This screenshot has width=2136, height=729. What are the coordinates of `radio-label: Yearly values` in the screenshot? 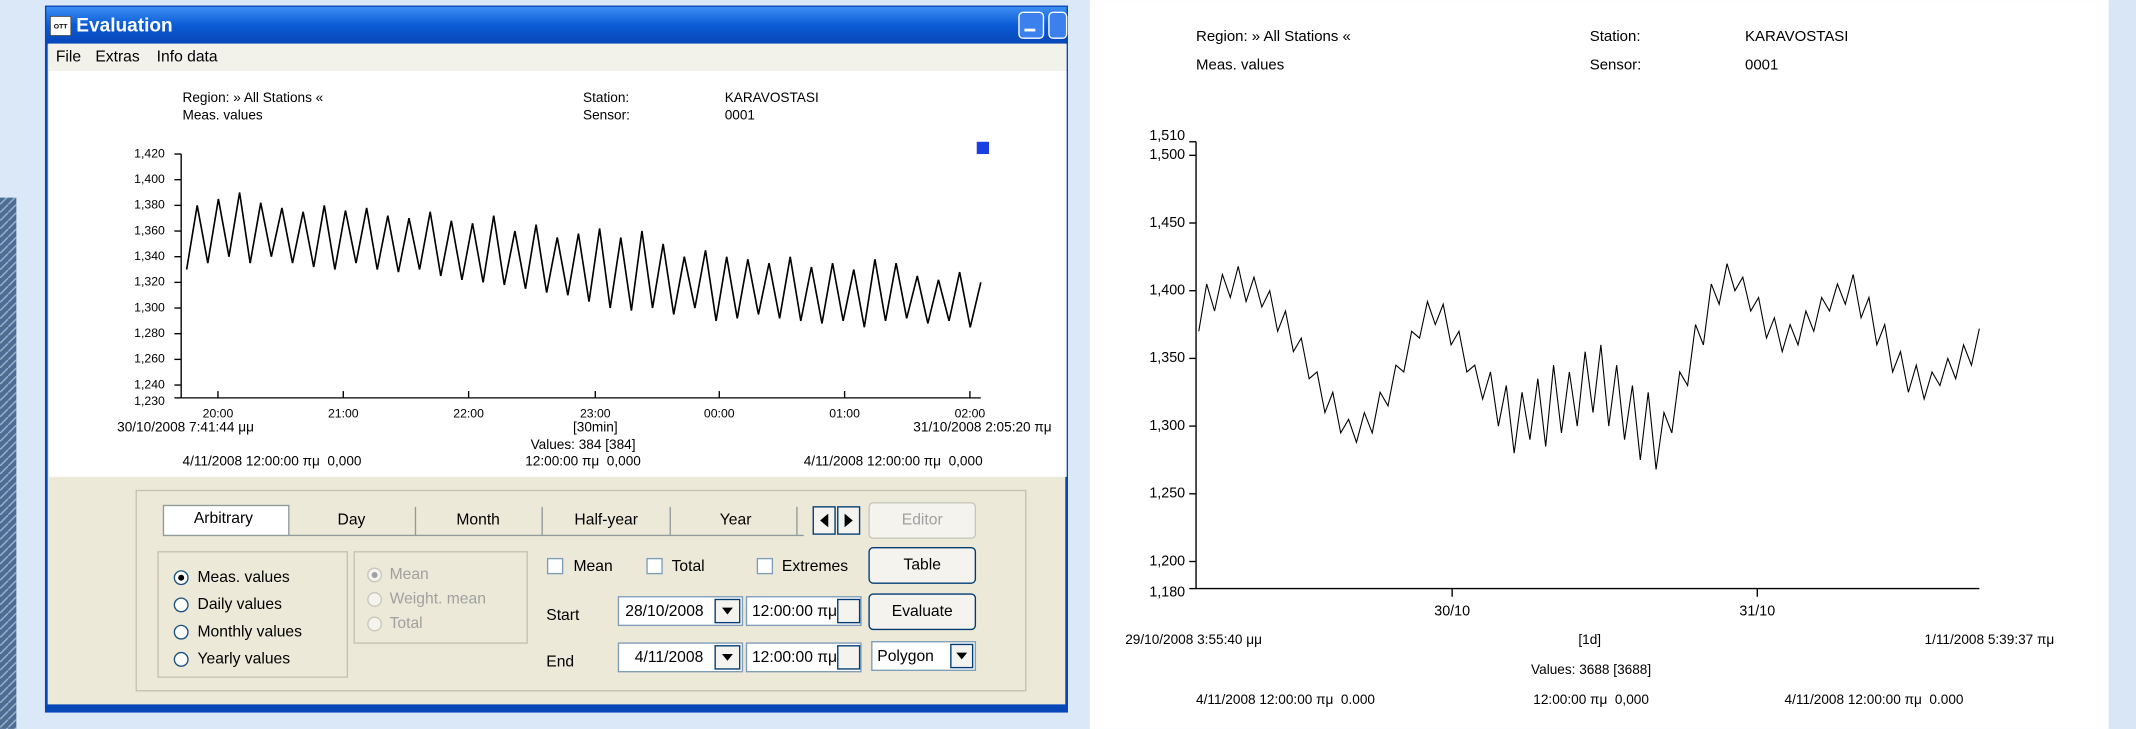 It's located at (244, 659).